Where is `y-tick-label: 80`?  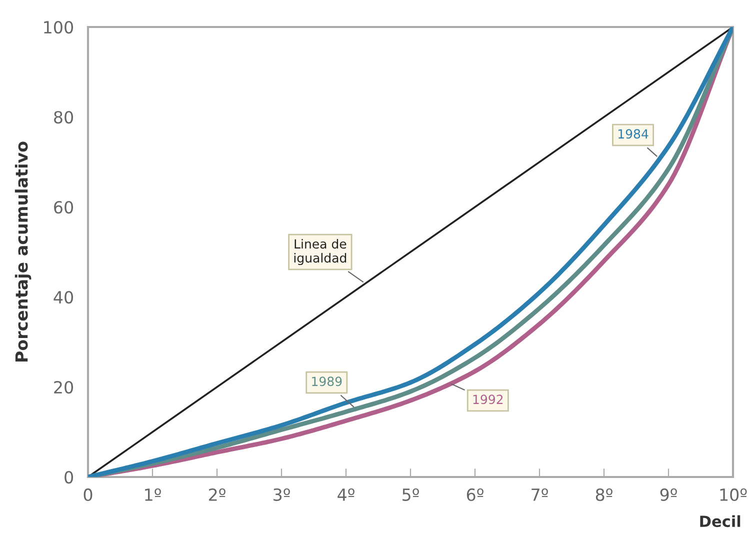 y-tick-label: 80 is located at coordinates (64, 117).